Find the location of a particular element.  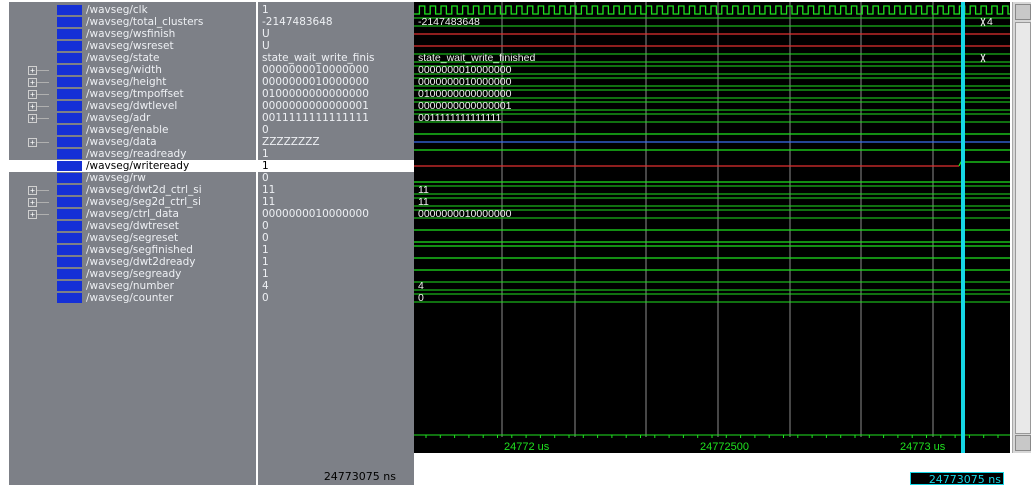

cursor-time-readout: 24773075 ns is located at coordinates (957, 479).